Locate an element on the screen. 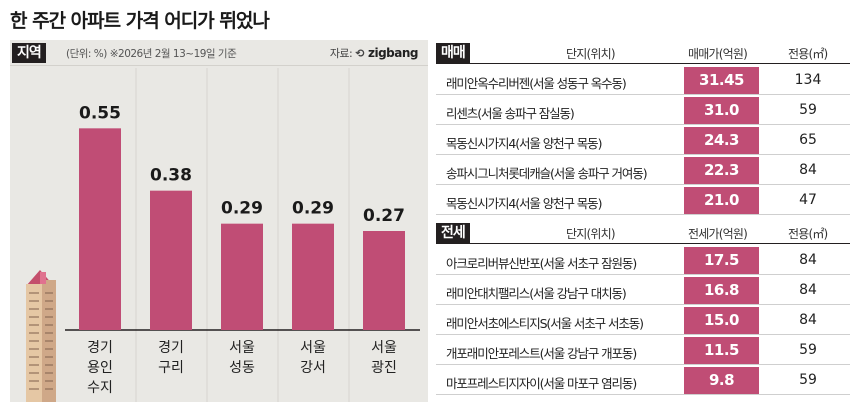 The image size is (860, 406). category-label: 수지 is located at coordinates (100, 388).